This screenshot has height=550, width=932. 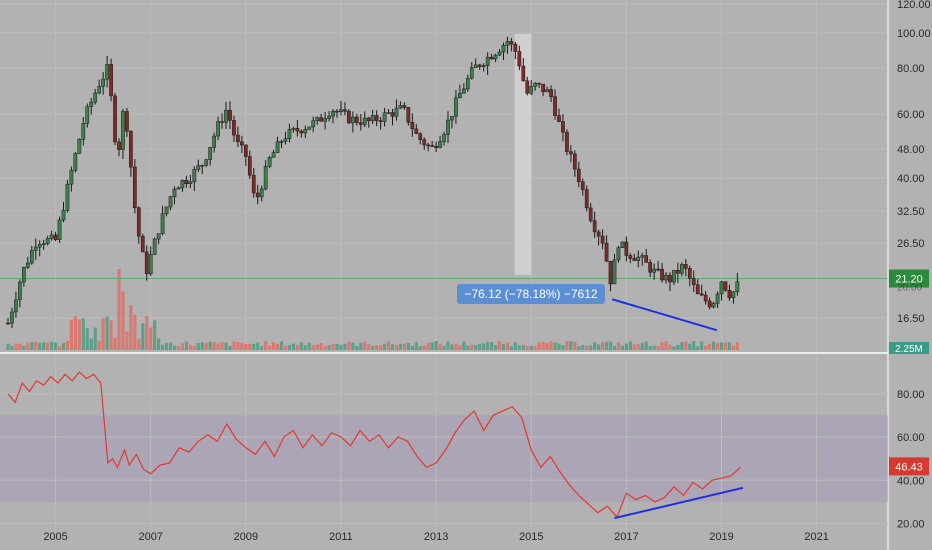 I want to click on rsi-trend-line, so click(x=679, y=503).